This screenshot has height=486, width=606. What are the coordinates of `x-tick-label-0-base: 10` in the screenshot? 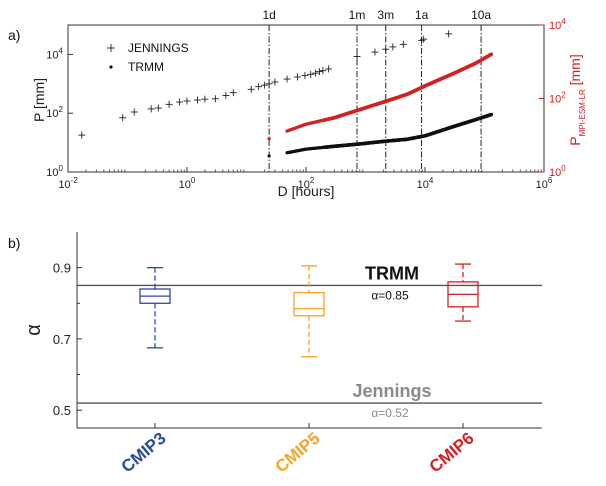 It's located at (64, 185).